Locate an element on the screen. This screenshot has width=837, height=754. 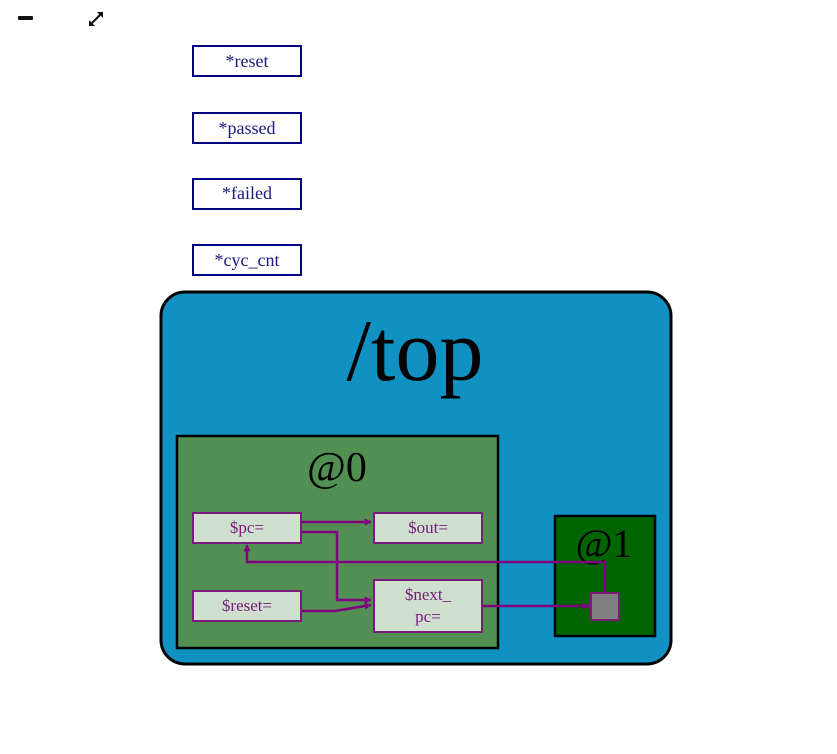
node-out-label: $out= is located at coordinates (428, 527).